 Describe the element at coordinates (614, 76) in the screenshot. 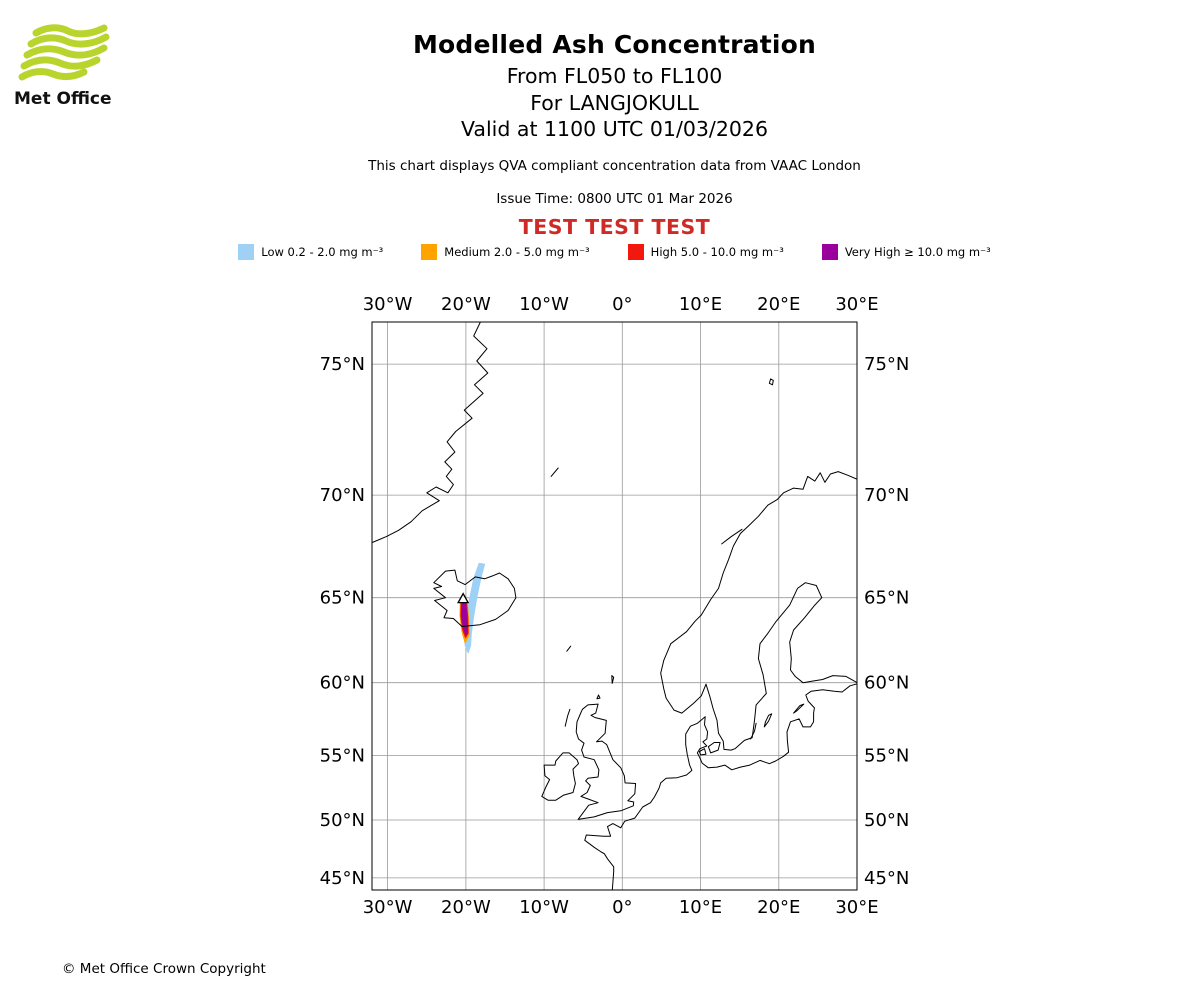

I see `flight-level-line: From FL050 to FL100` at that location.